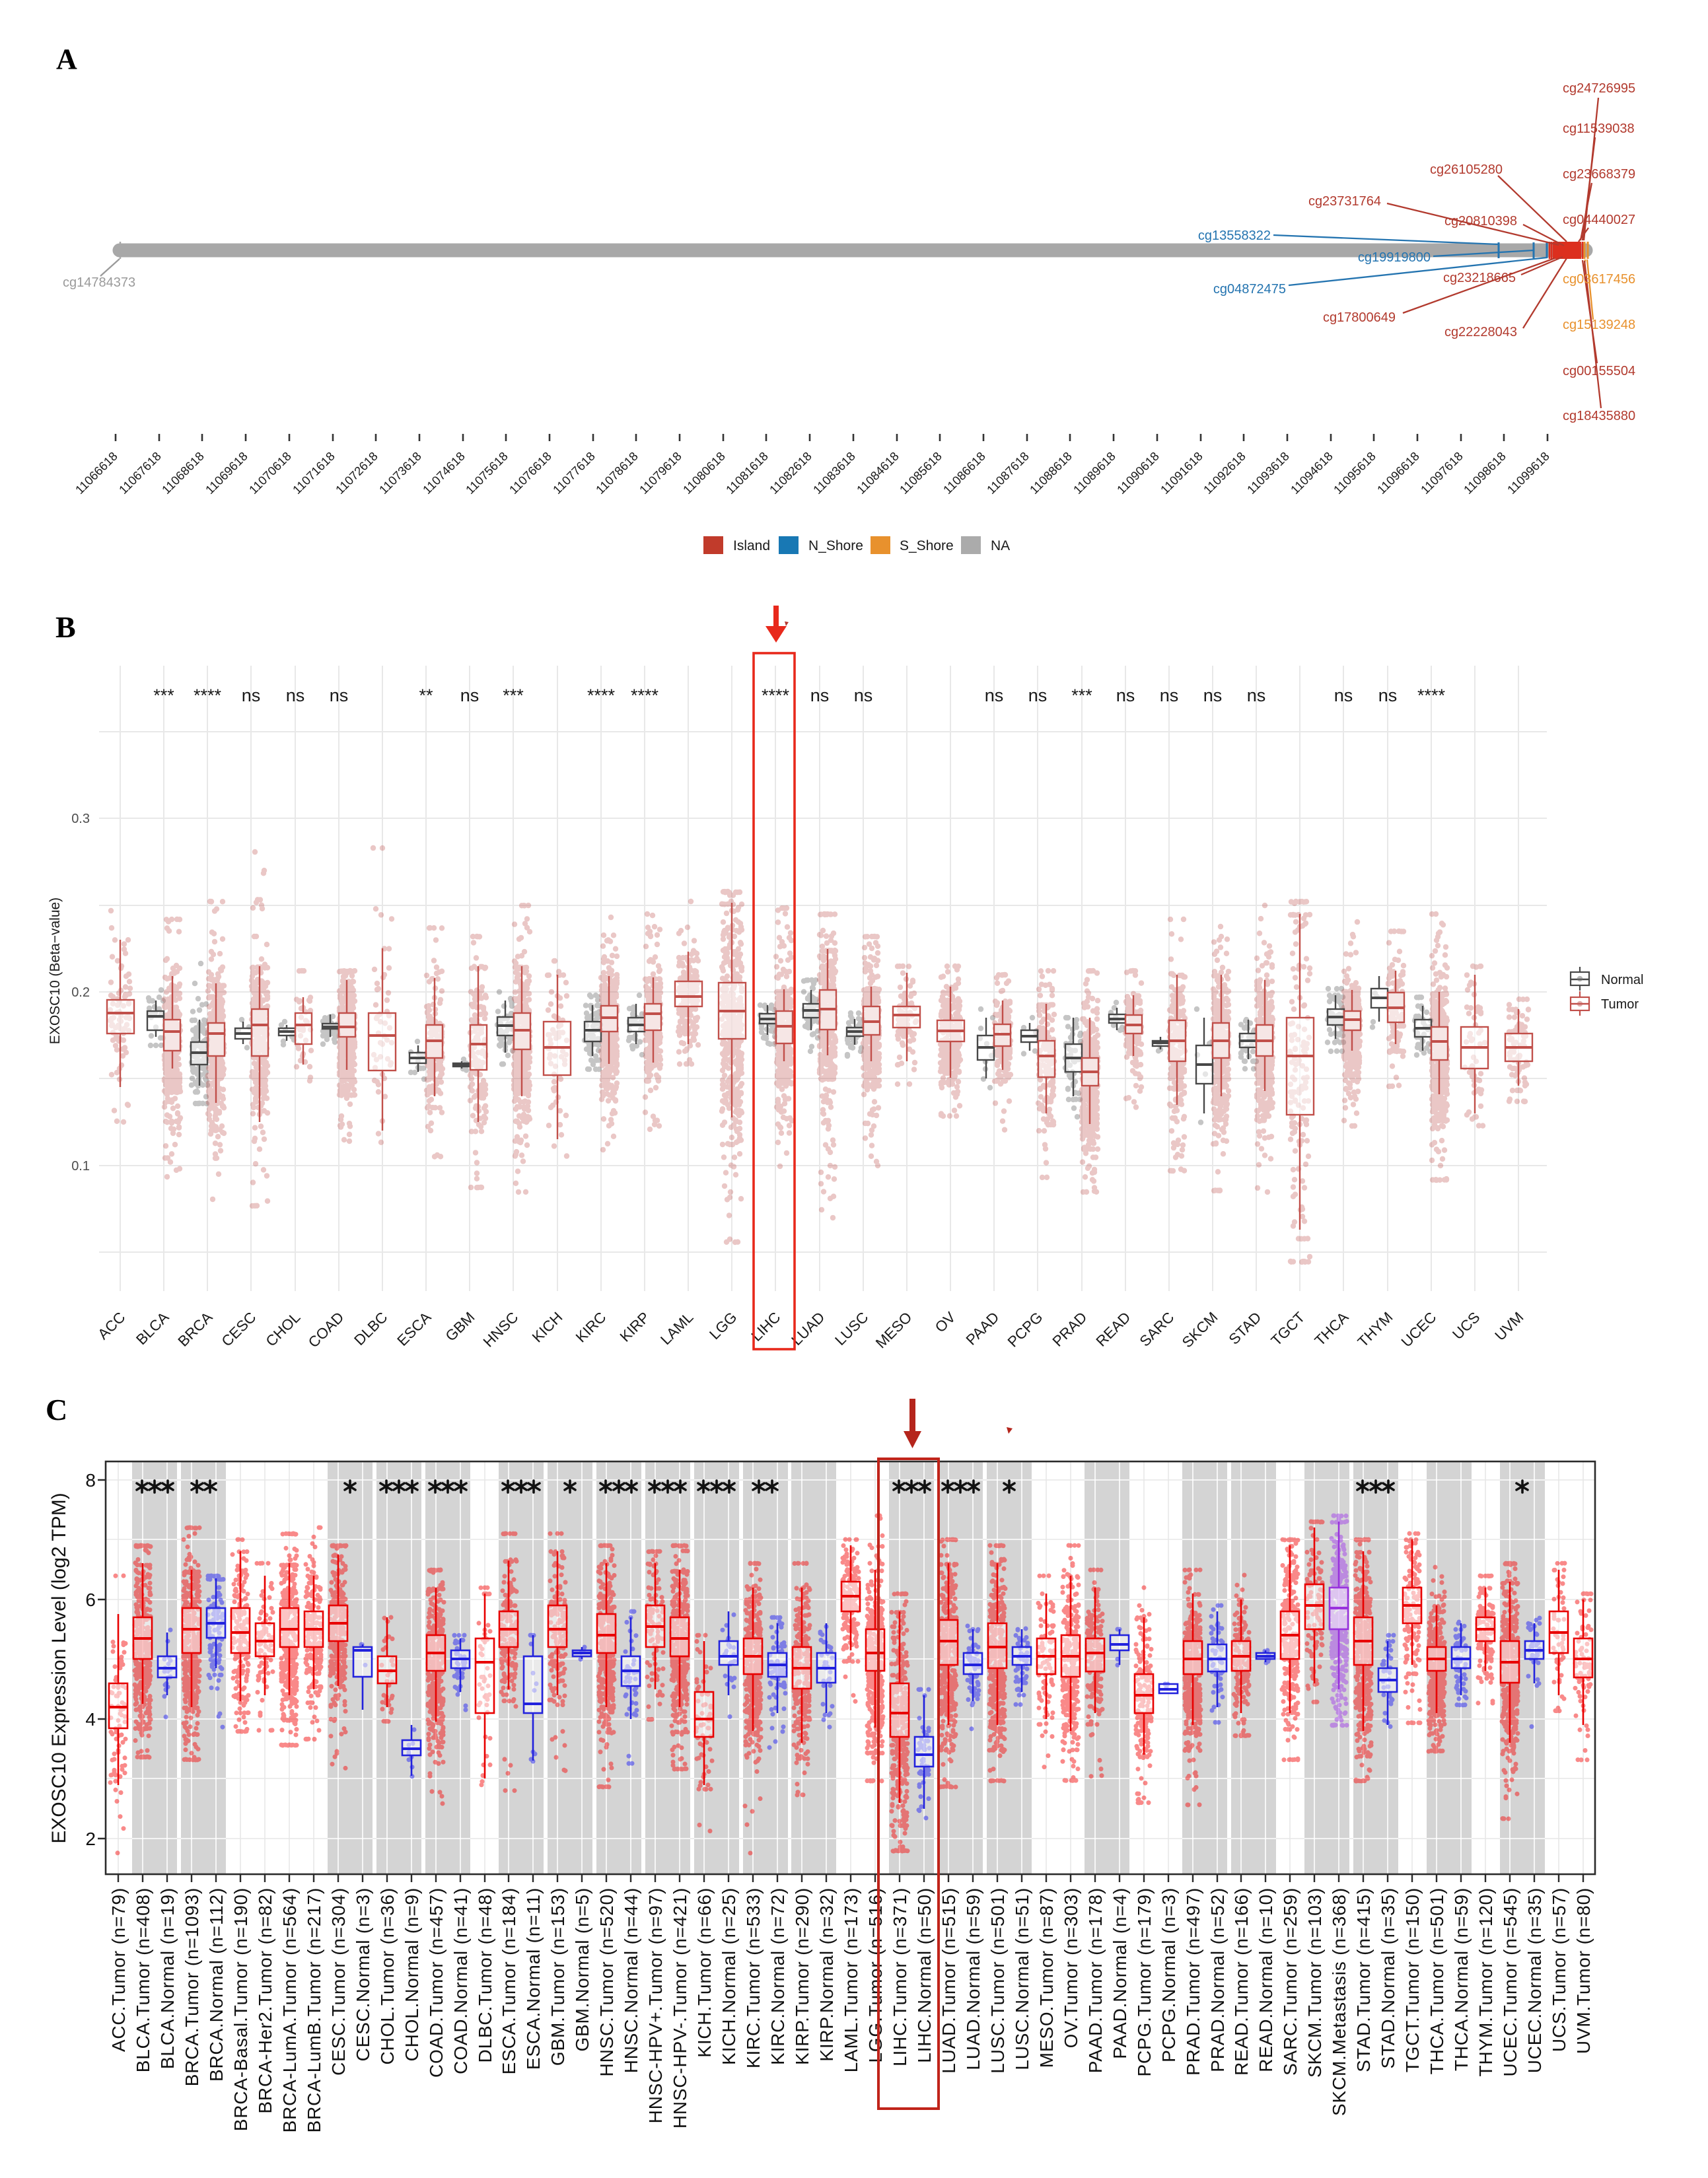  Describe the element at coordinates (1437, 1980) in the screenshot. I see `svg-text: THCA.Tumor (n=501)` at that location.